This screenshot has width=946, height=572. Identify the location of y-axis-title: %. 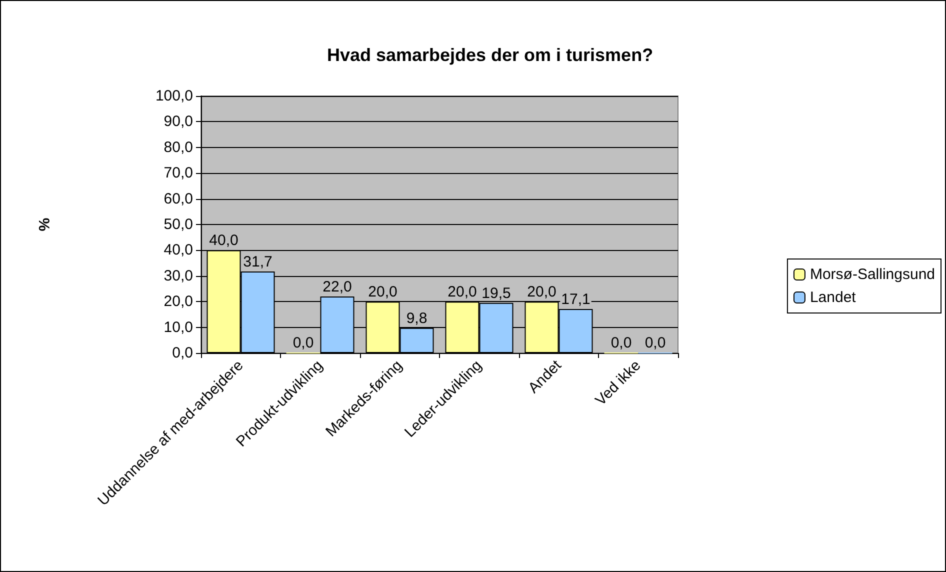
(43, 225).